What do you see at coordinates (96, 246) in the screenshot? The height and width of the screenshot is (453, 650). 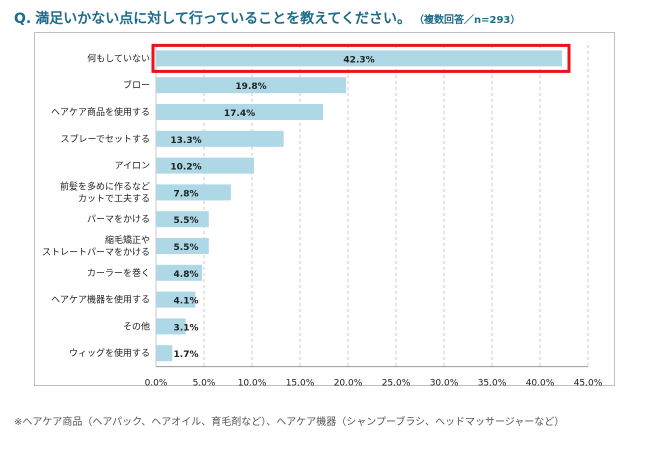 I see `category-label: 縮毛矯正やストレートパーマをかける` at bounding box center [96, 246].